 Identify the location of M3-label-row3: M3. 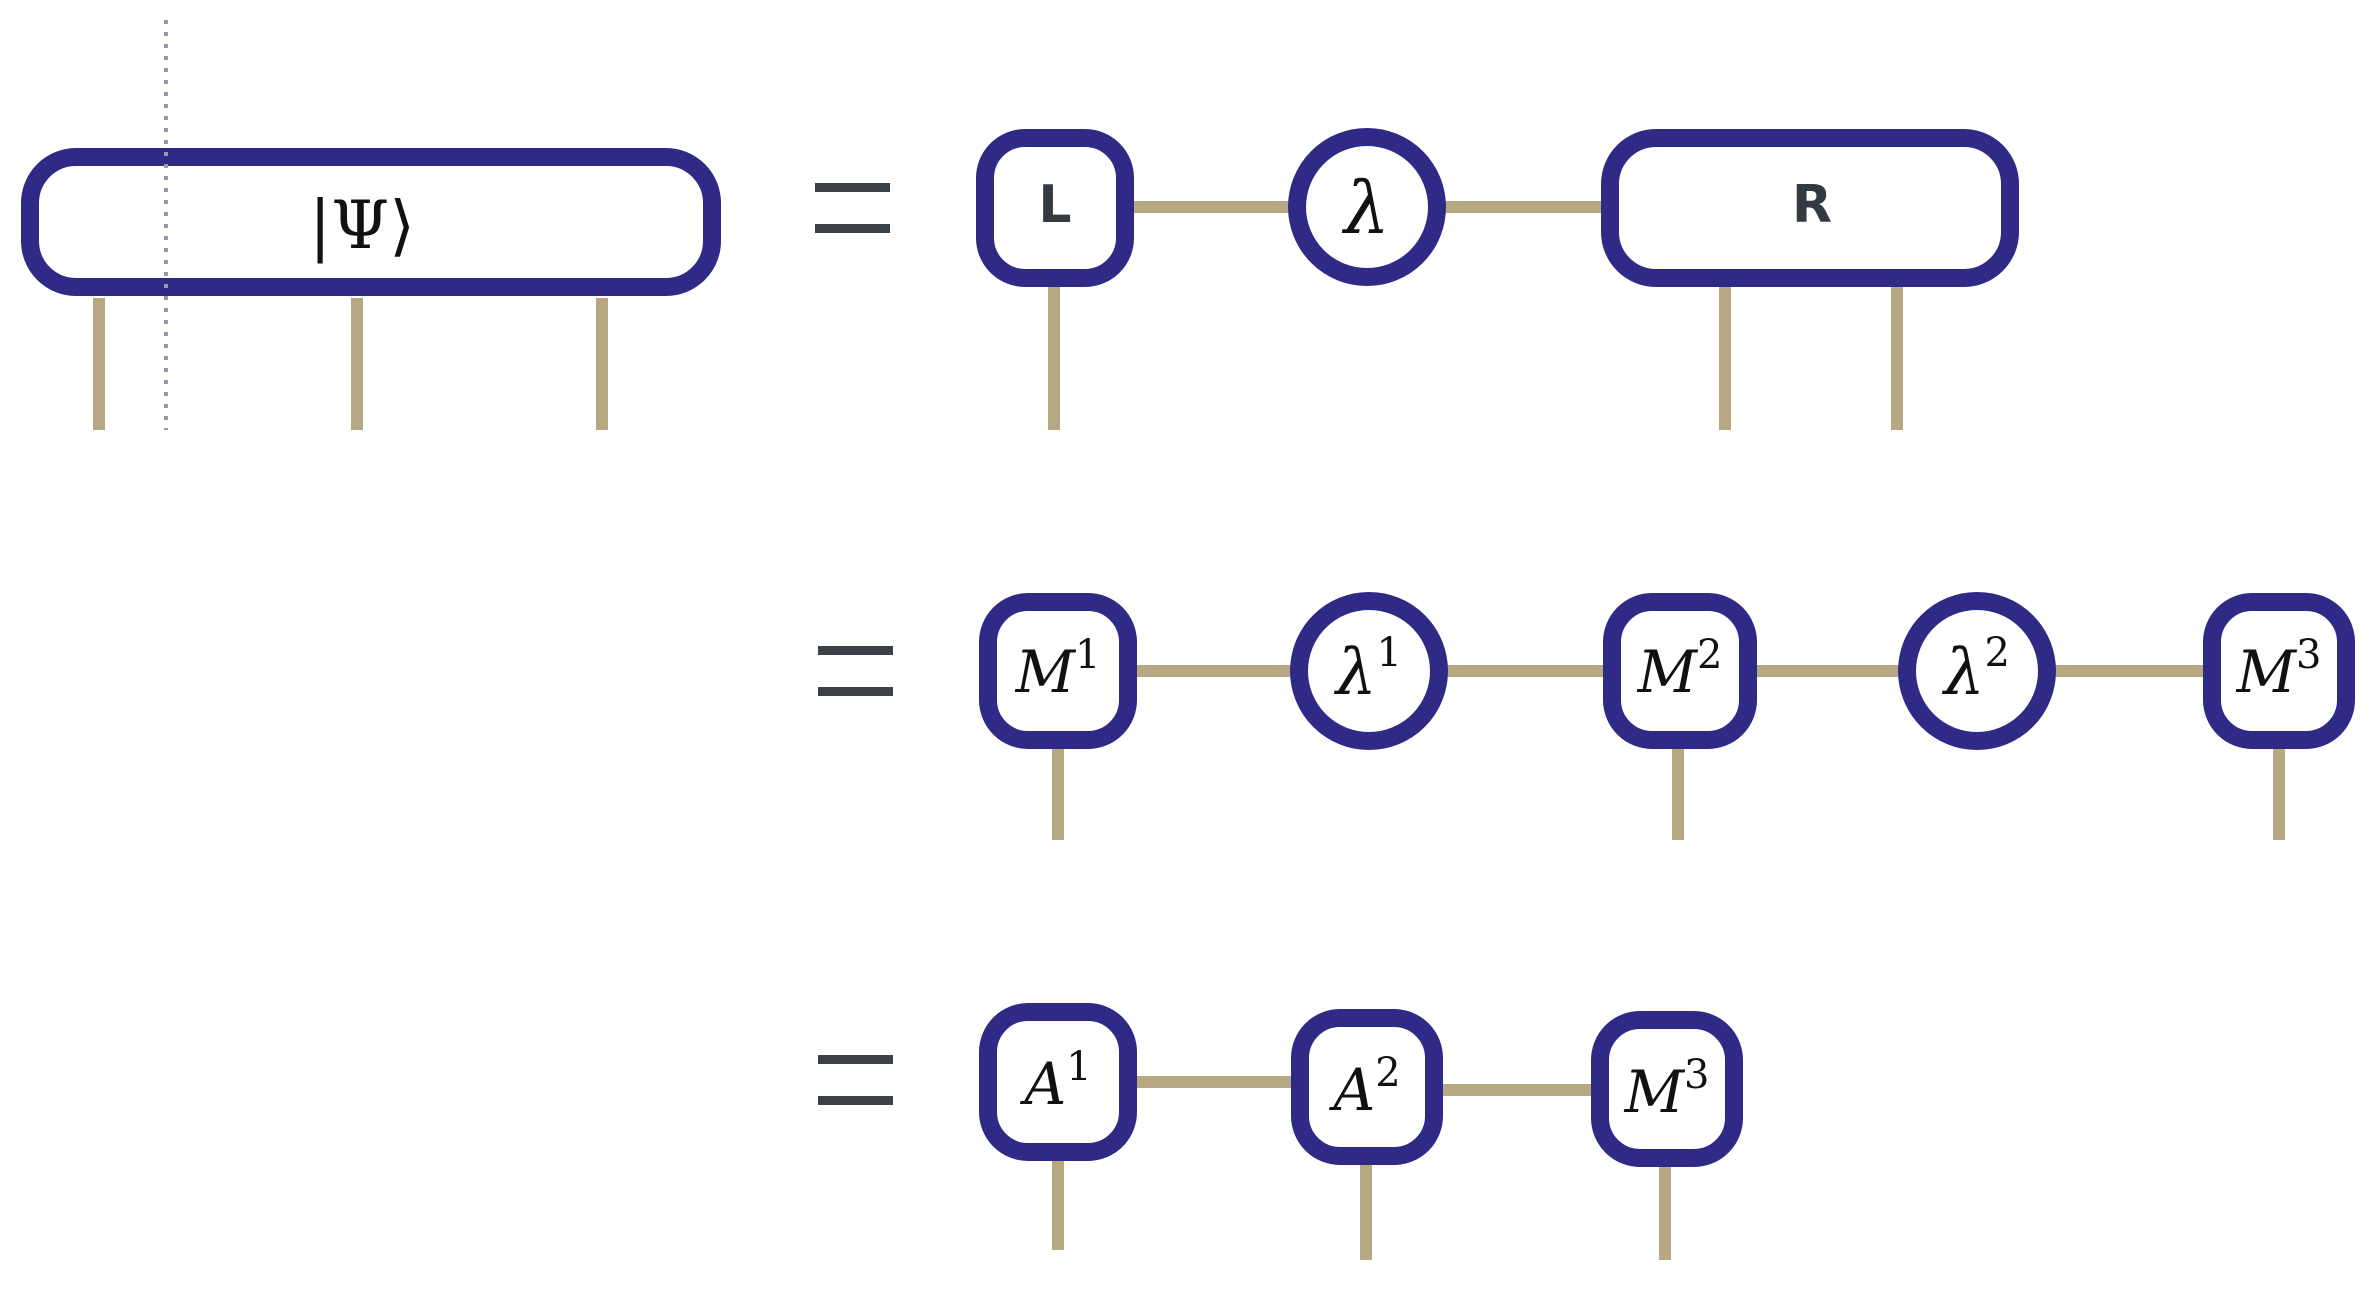
(1667, 1089).